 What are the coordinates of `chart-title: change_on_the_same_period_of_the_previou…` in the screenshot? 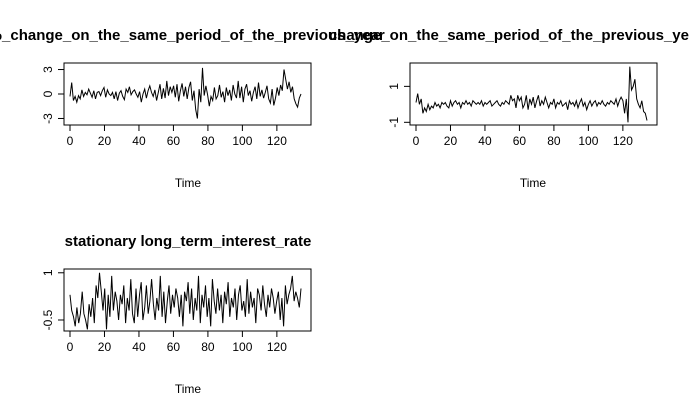 It's located at (509, 35).